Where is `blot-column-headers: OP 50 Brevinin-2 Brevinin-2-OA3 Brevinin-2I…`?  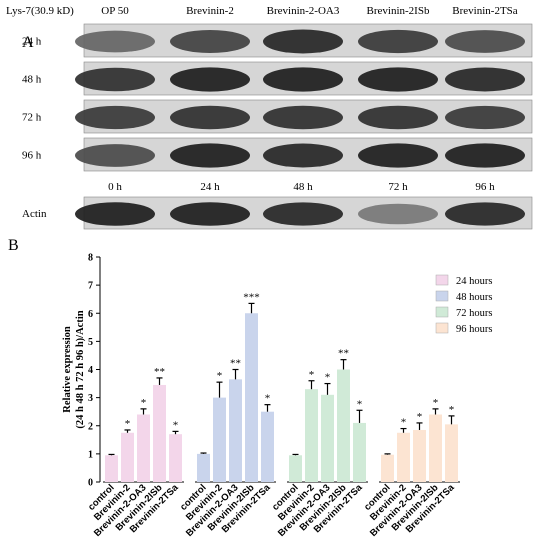 blot-column-headers: OP 50 Brevinin-2 Brevinin-2-OA3 Brevinin-2I… is located at coordinates (309, 11).